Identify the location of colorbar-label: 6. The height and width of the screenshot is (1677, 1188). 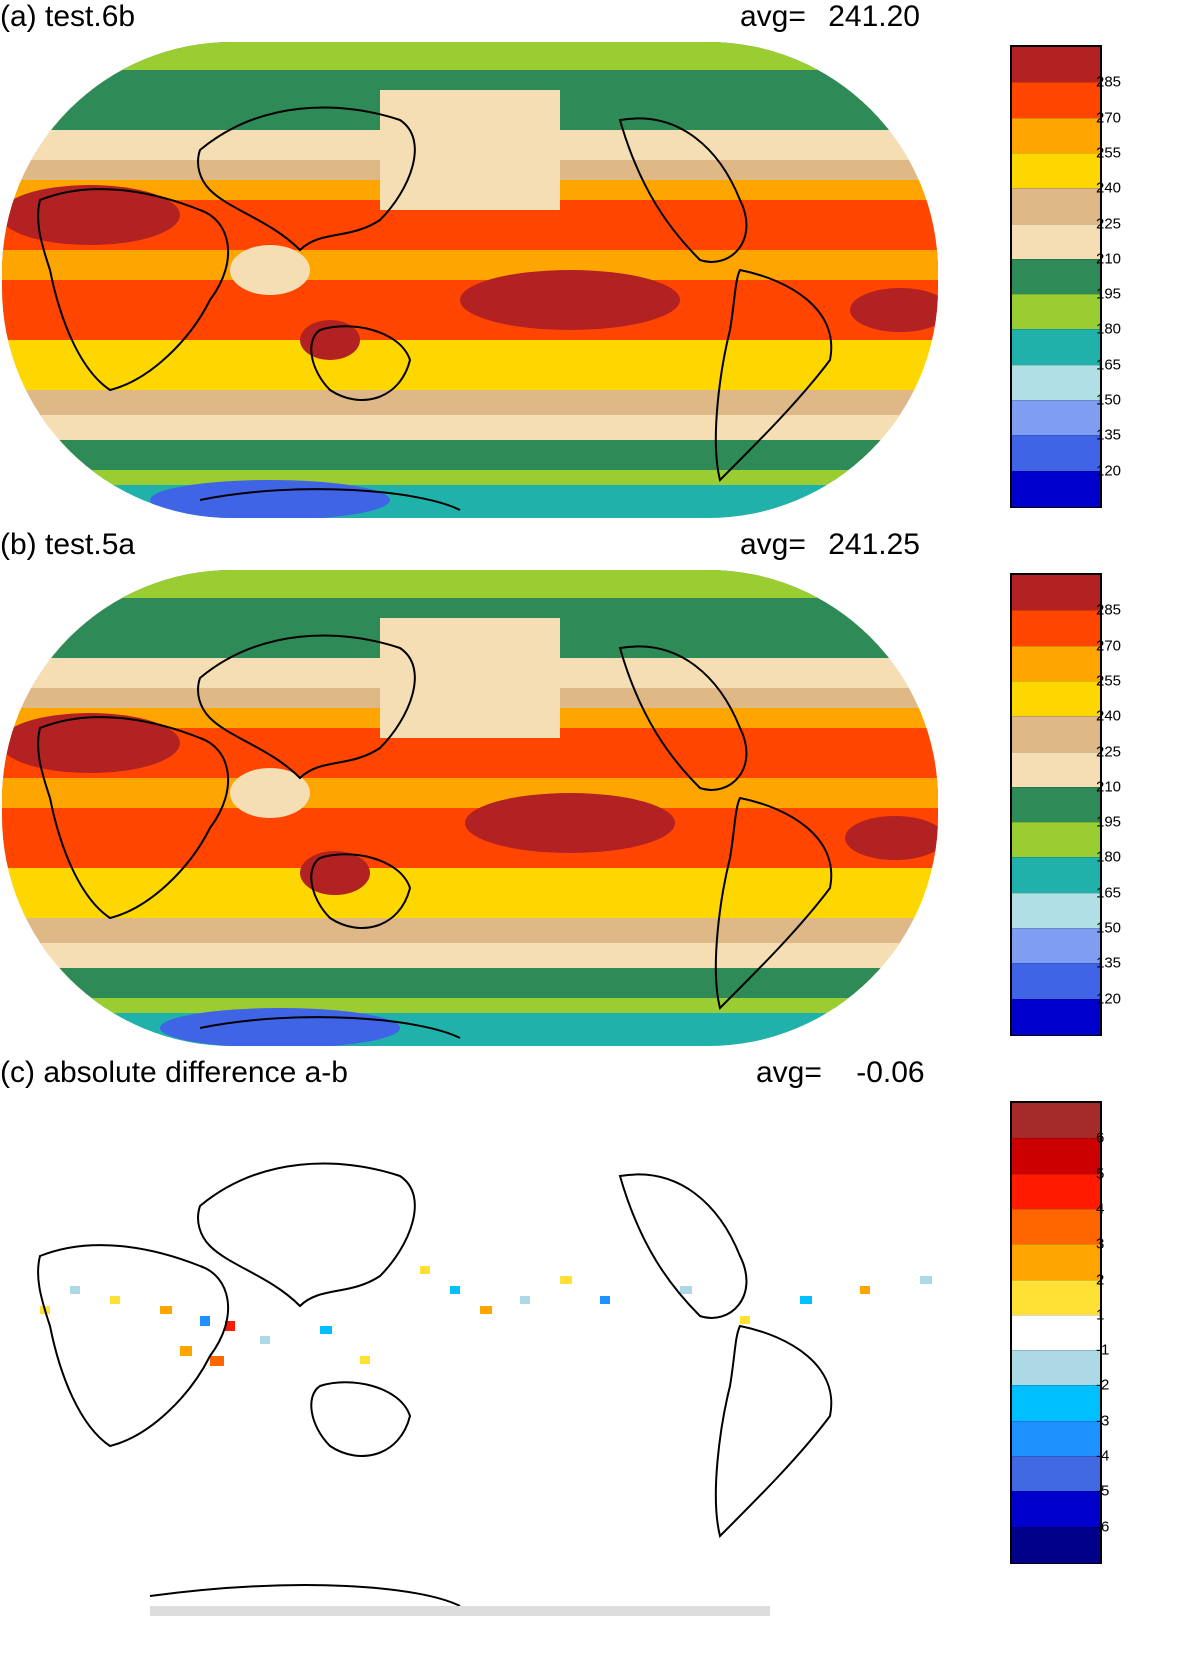
(1100, 1138).